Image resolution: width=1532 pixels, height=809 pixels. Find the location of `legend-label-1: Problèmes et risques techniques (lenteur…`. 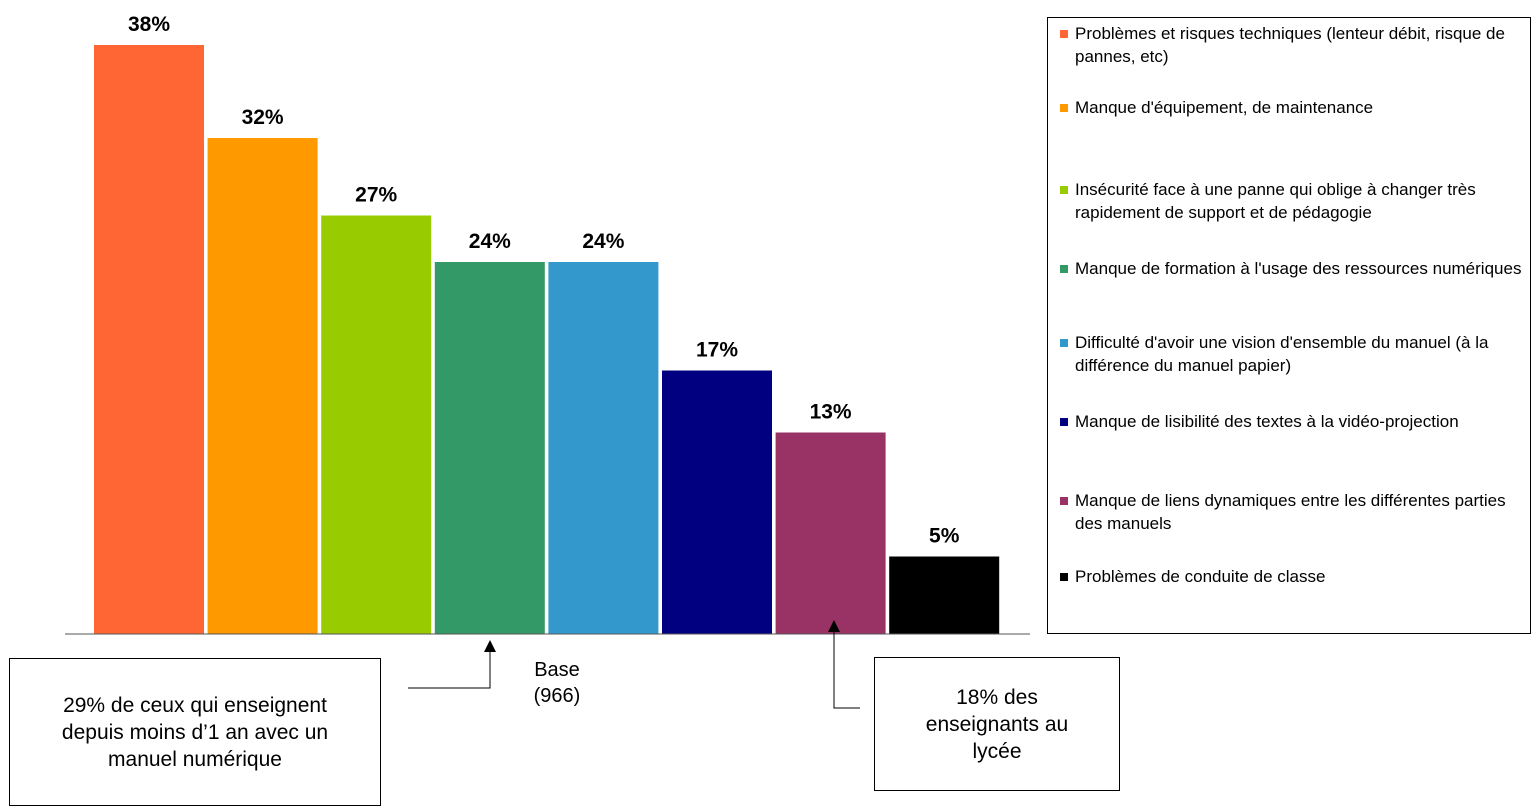

legend-label-1: Problèmes et risques techniques (lenteur… is located at coordinates (1290, 45).